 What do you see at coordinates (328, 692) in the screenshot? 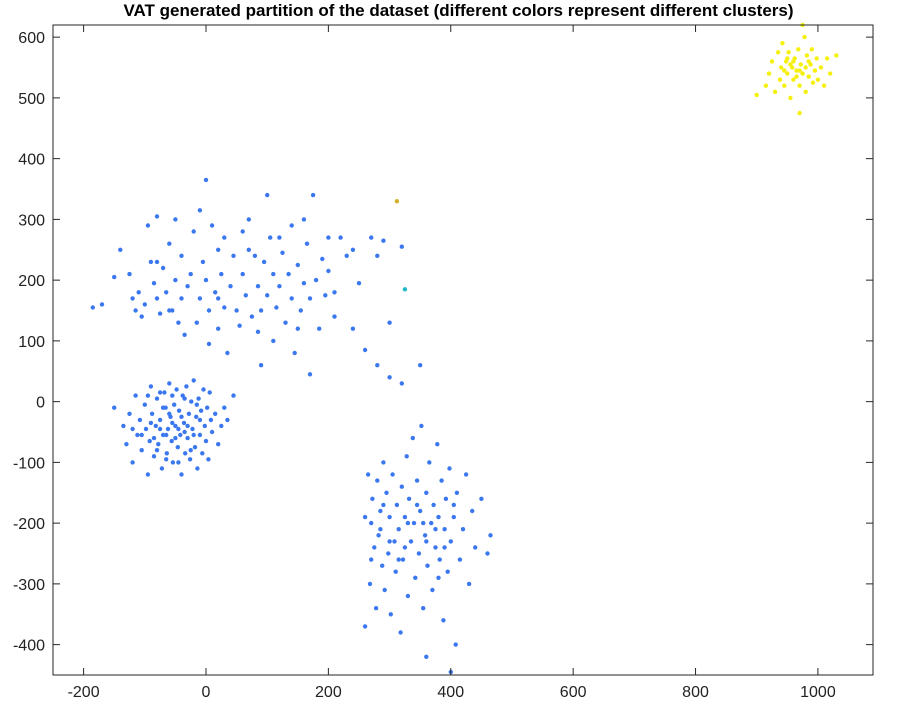
I see `x-tick-label: 200` at bounding box center [328, 692].